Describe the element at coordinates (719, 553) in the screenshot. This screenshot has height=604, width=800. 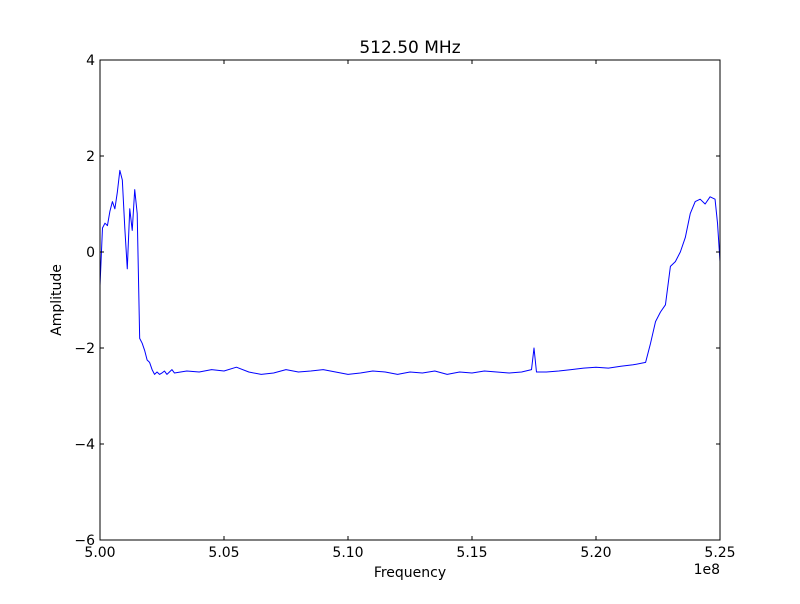
I see `x-tick-label-5: 5.25` at that location.